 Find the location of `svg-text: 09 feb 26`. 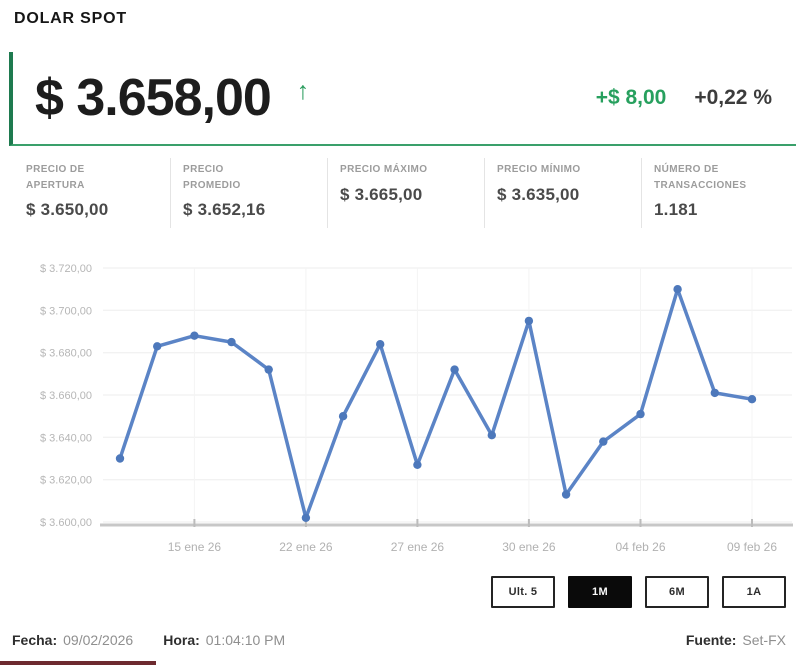

svg-text: 09 feb 26 is located at coordinates (752, 547).